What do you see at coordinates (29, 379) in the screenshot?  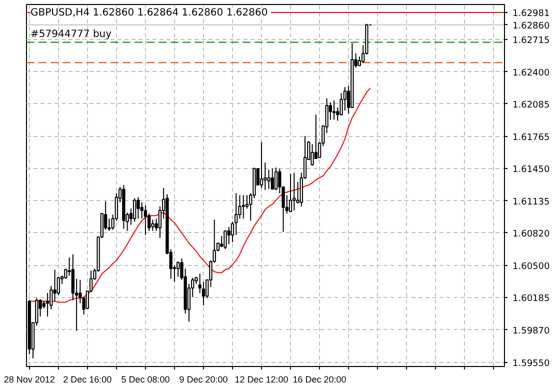 I see `x-tick-label: 28 Nov 2012` at bounding box center [29, 379].